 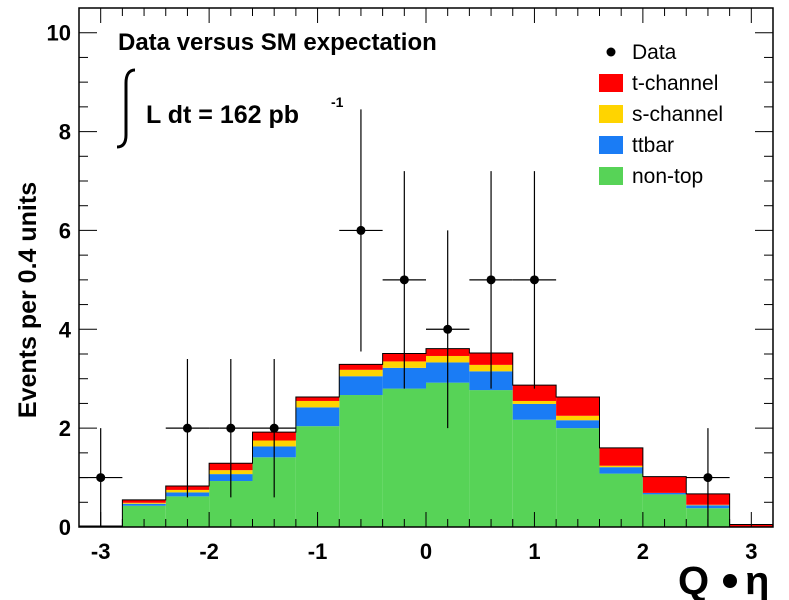 I want to click on legend-entry-ttbar: ttbar, so click(x=636, y=145).